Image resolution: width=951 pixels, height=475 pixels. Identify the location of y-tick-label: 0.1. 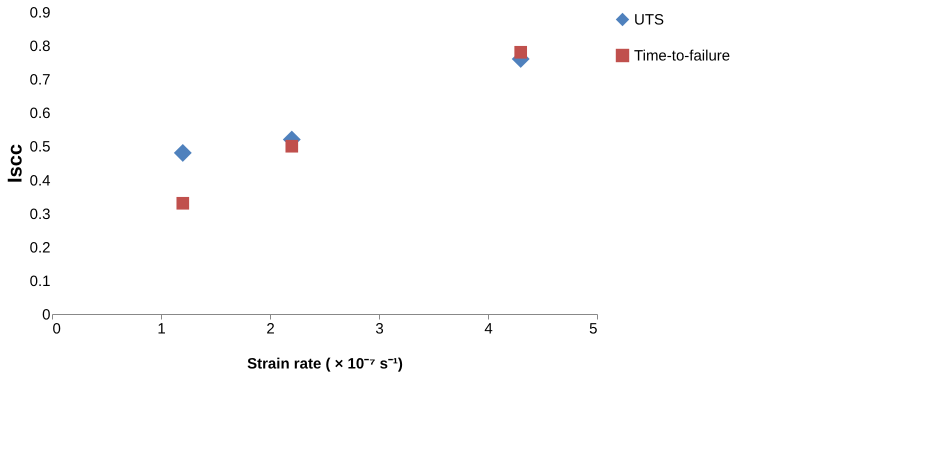
(40, 281).